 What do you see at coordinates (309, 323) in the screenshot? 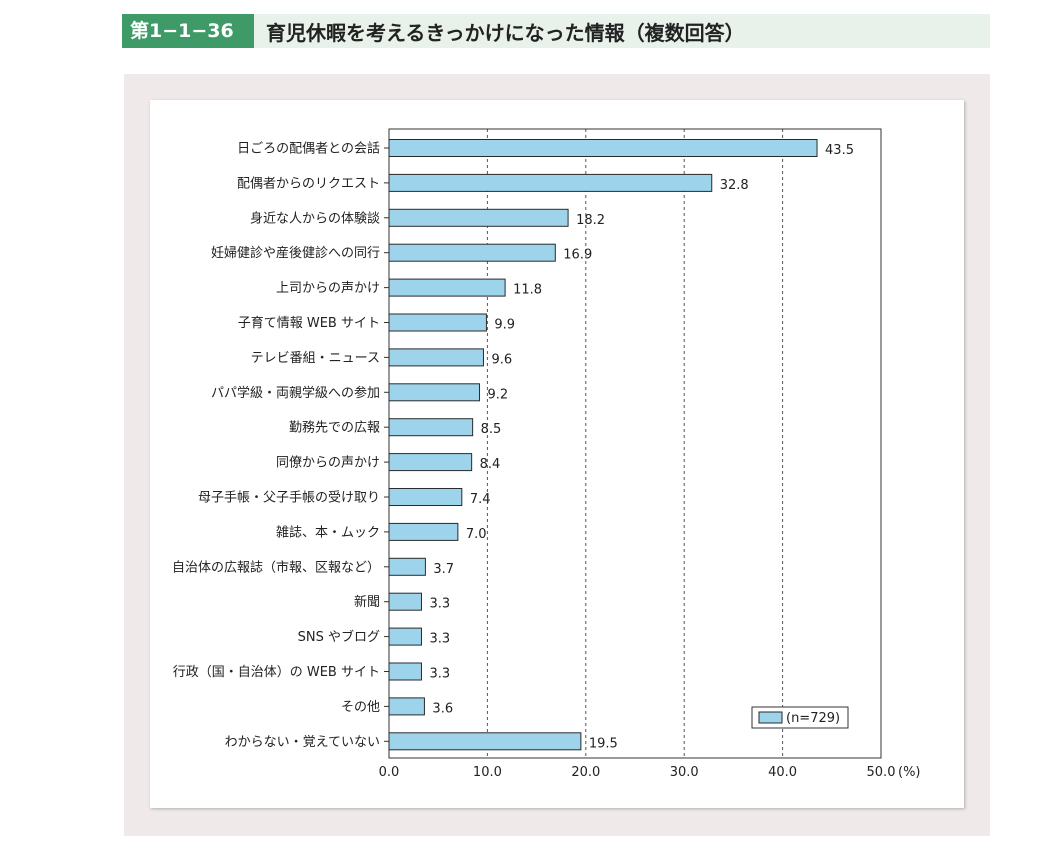
I see `category-label: 子育て情報 WEB サイト` at bounding box center [309, 323].